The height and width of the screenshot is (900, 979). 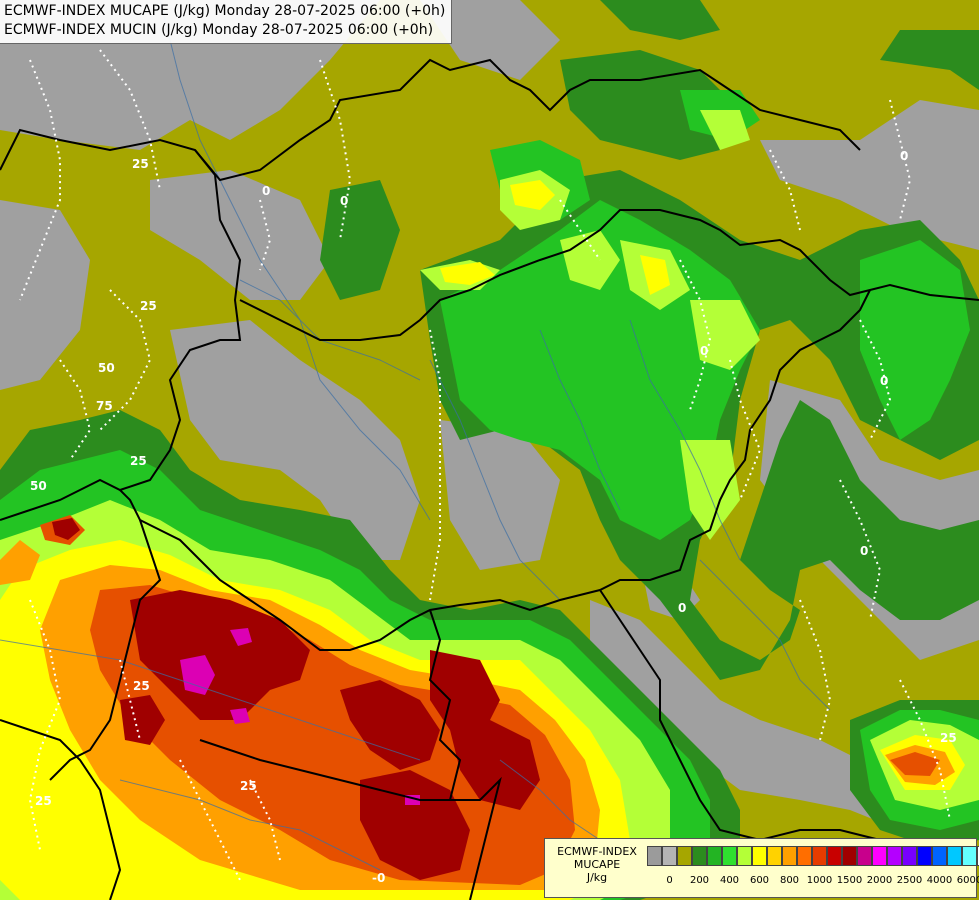 I want to click on legend-tick-label: 2500, so click(x=909, y=880).